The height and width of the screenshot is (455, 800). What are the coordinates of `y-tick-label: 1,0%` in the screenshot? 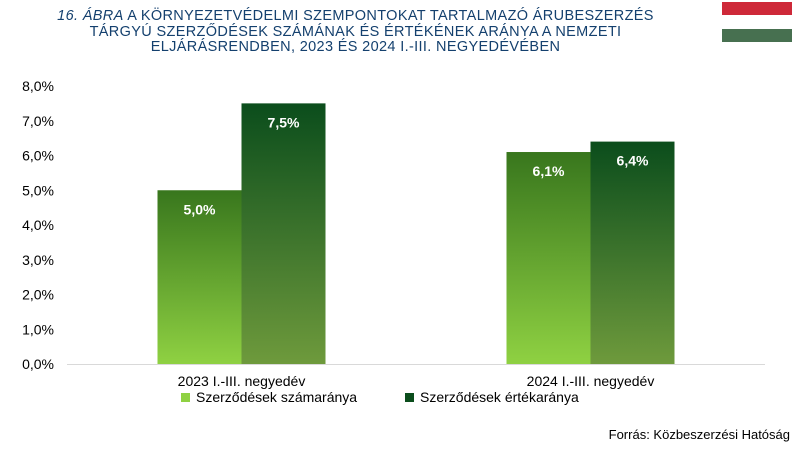 It's located at (38, 329).